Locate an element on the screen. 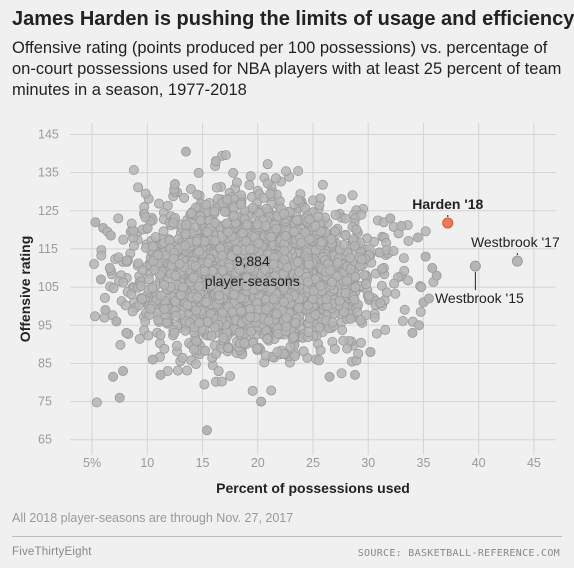 The height and width of the screenshot is (568, 574). y-tick-label: 105 is located at coordinates (48, 287).